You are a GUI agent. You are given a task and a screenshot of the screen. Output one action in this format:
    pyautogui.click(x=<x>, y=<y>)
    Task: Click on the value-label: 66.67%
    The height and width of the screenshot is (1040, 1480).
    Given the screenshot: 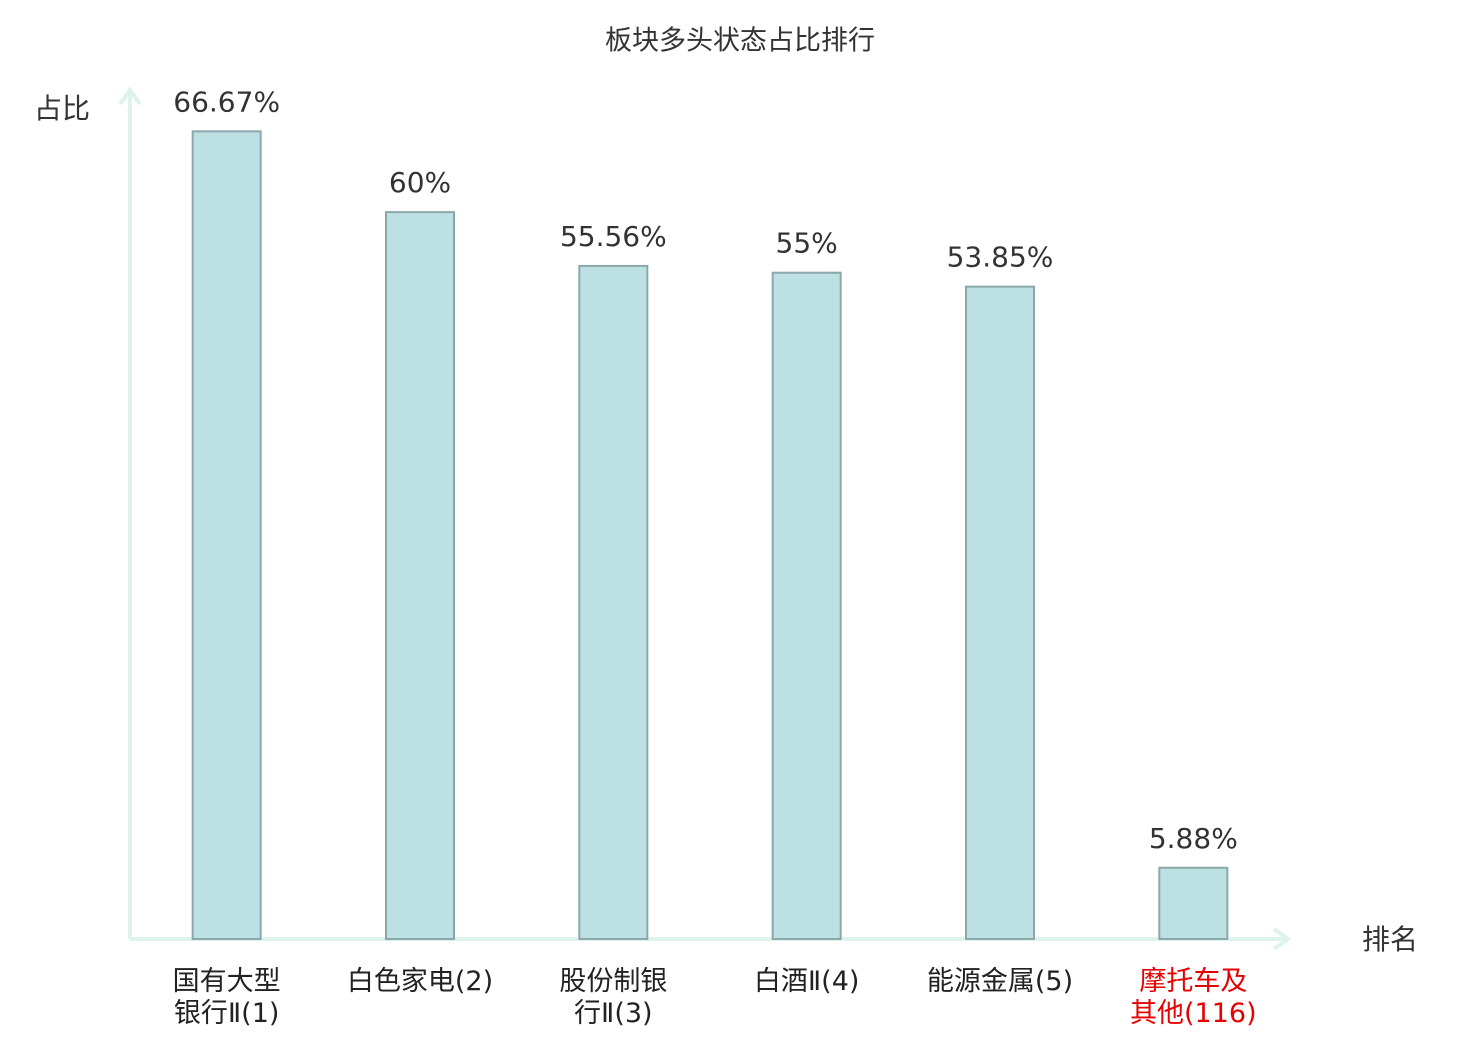 What is the action you would take?
    pyautogui.click(x=226, y=101)
    